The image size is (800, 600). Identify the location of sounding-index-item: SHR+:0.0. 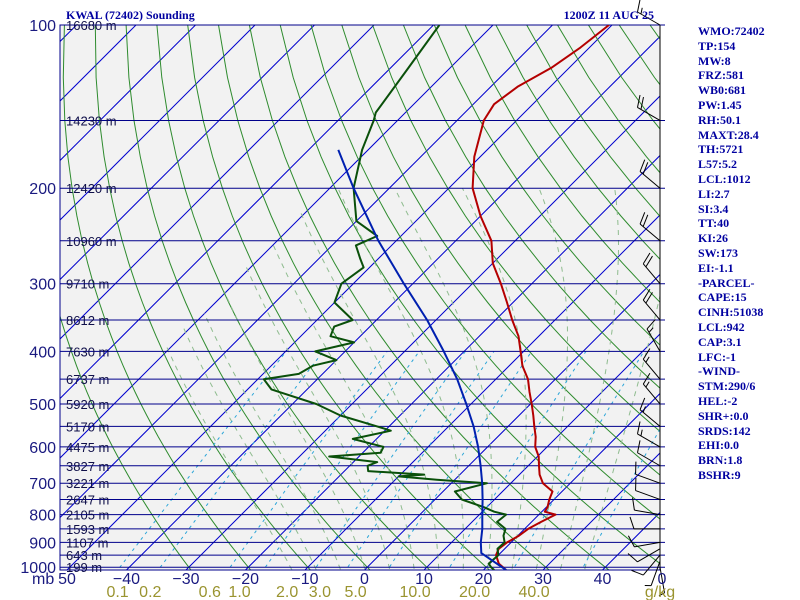
(723, 415).